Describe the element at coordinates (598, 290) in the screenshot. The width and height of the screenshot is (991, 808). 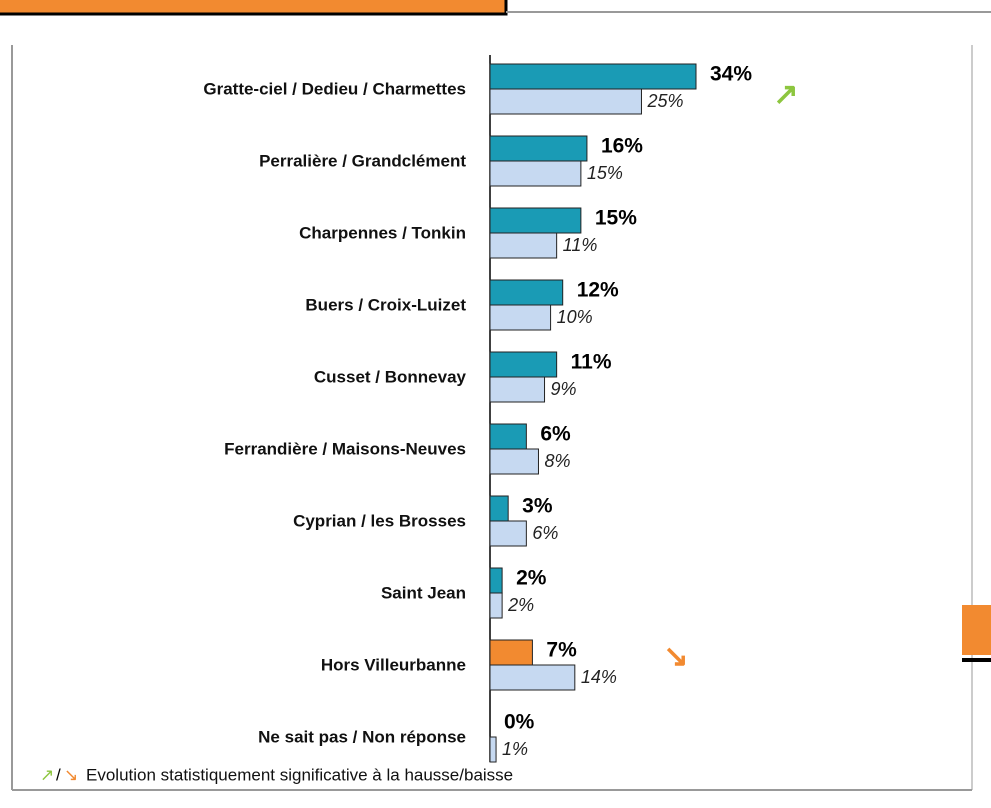
I see `value-label: 12%` at that location.